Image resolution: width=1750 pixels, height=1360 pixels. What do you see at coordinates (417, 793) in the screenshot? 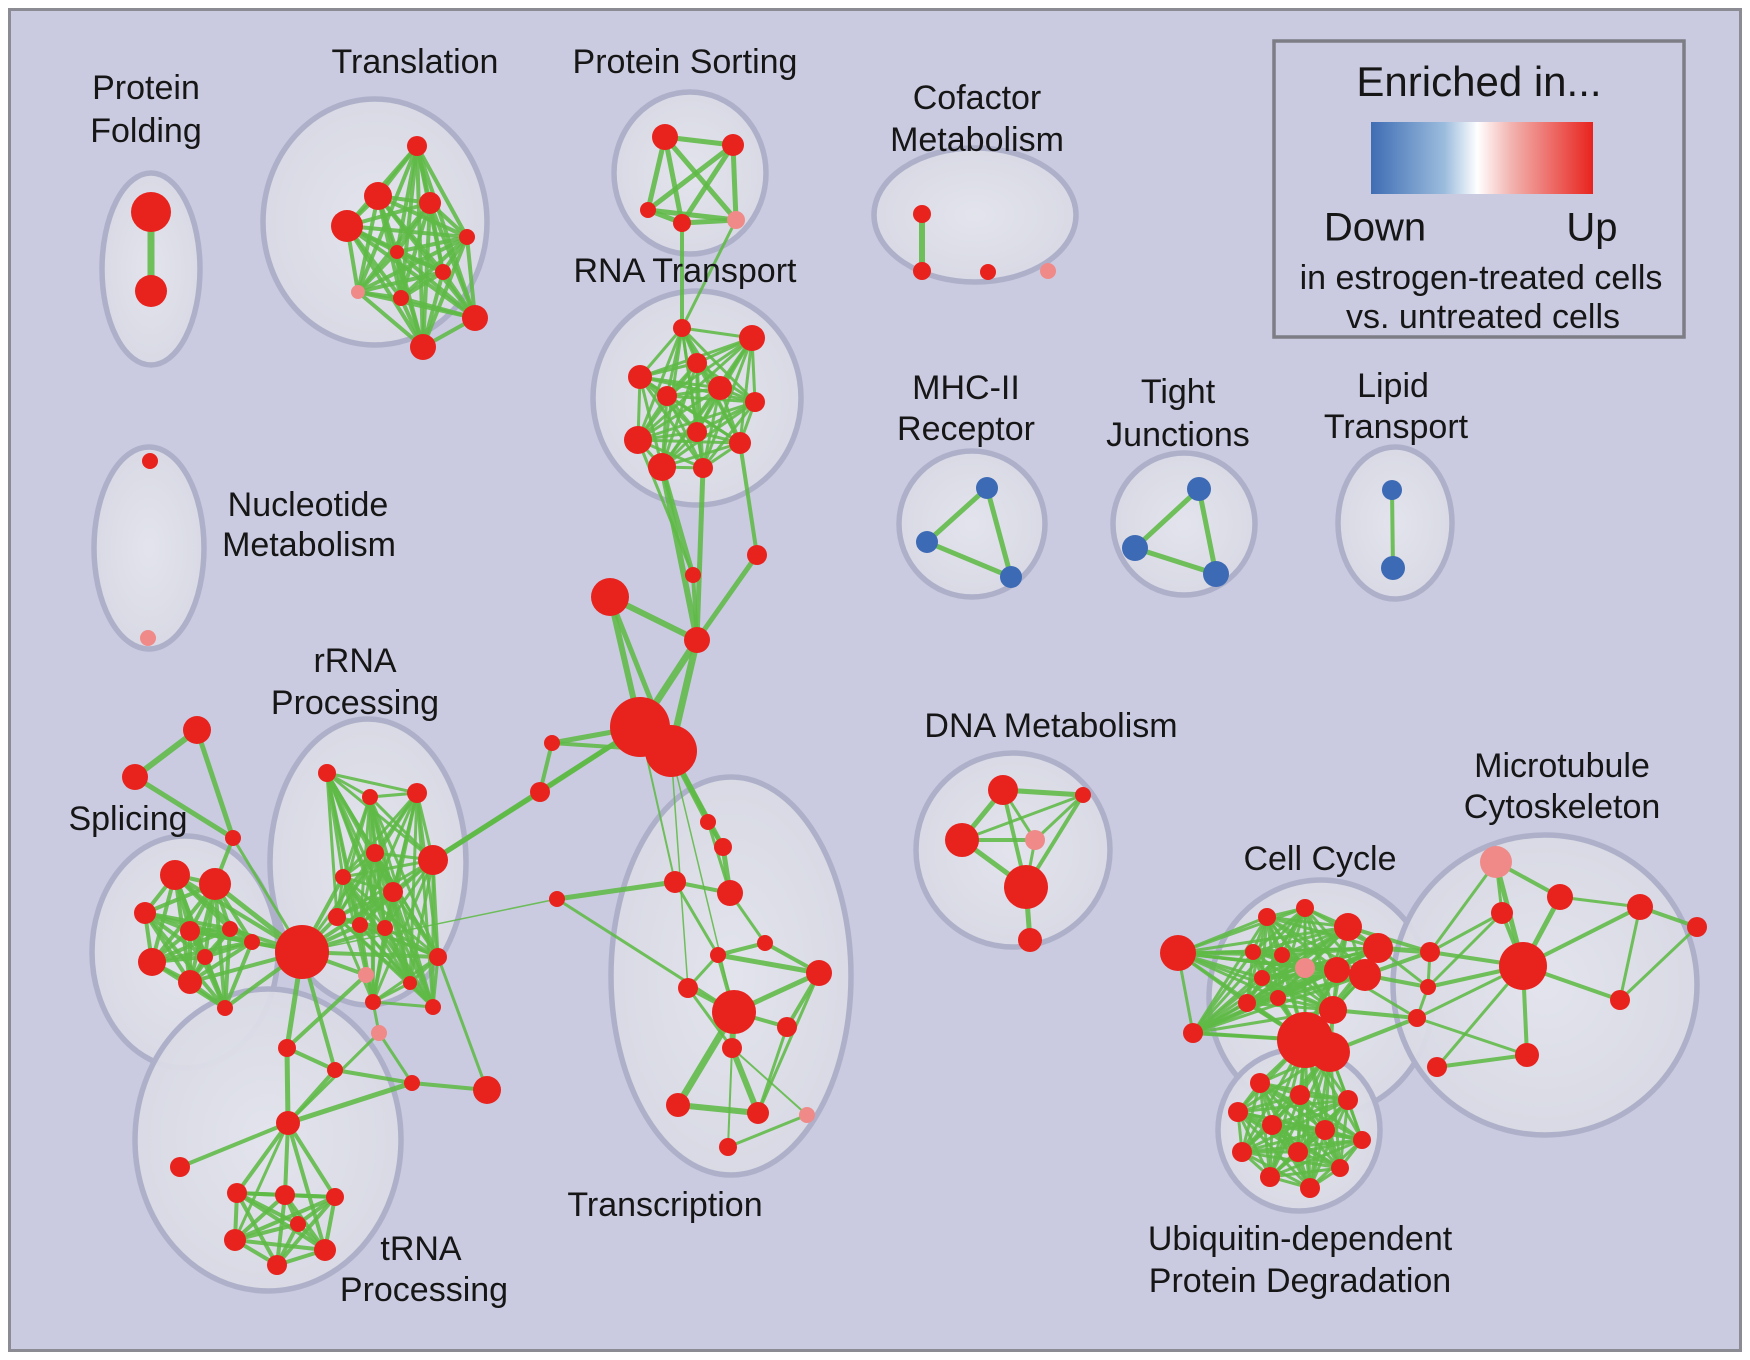
I see `node-rr3` at bounding box center [417, 793].